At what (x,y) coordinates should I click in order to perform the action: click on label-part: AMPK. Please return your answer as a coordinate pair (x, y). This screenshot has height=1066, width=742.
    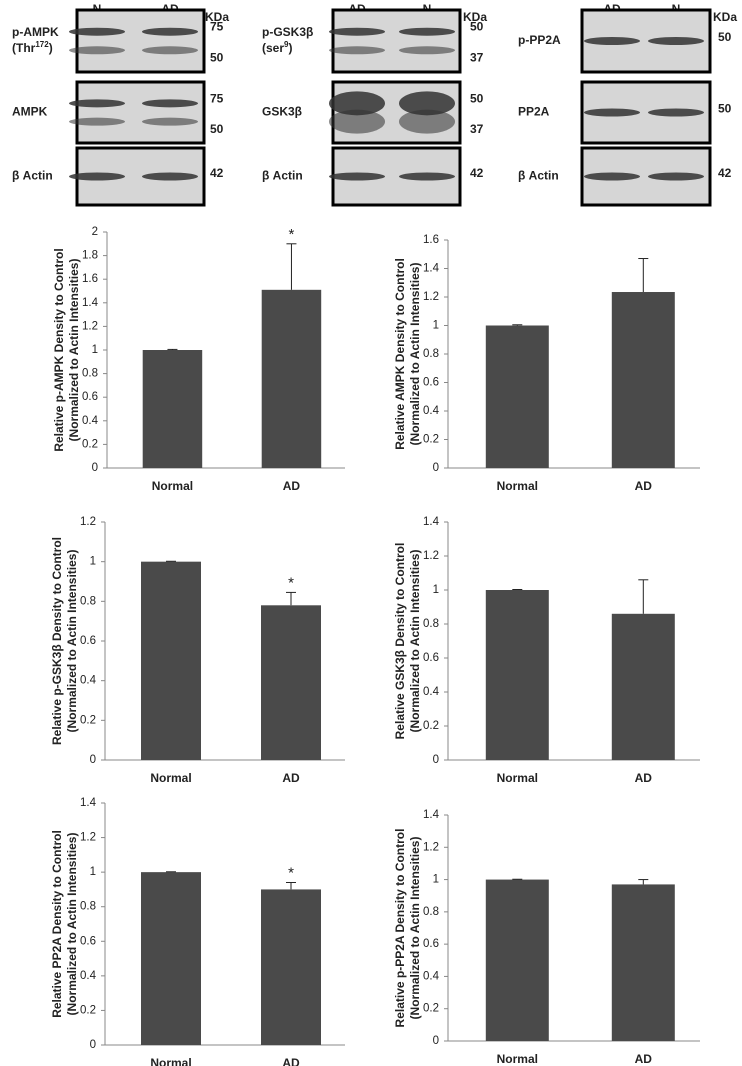
    Looking at the image, I should click on (30, 112).